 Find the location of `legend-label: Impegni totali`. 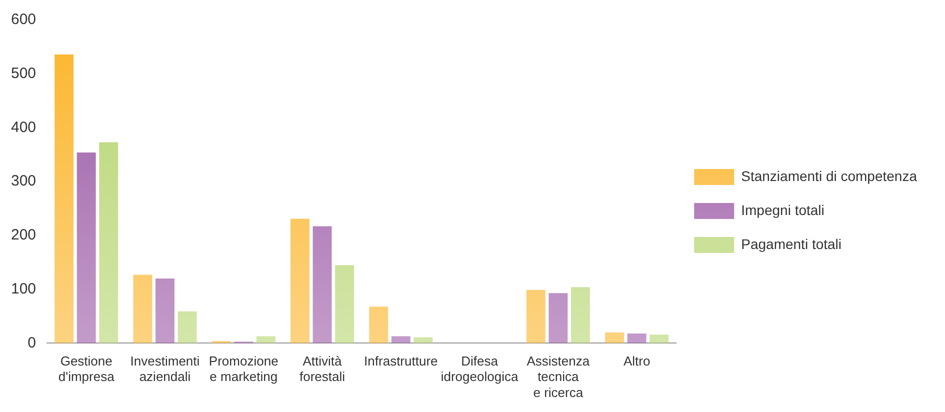

legend-label: Impegni totali is located at coordinates (782, 210).